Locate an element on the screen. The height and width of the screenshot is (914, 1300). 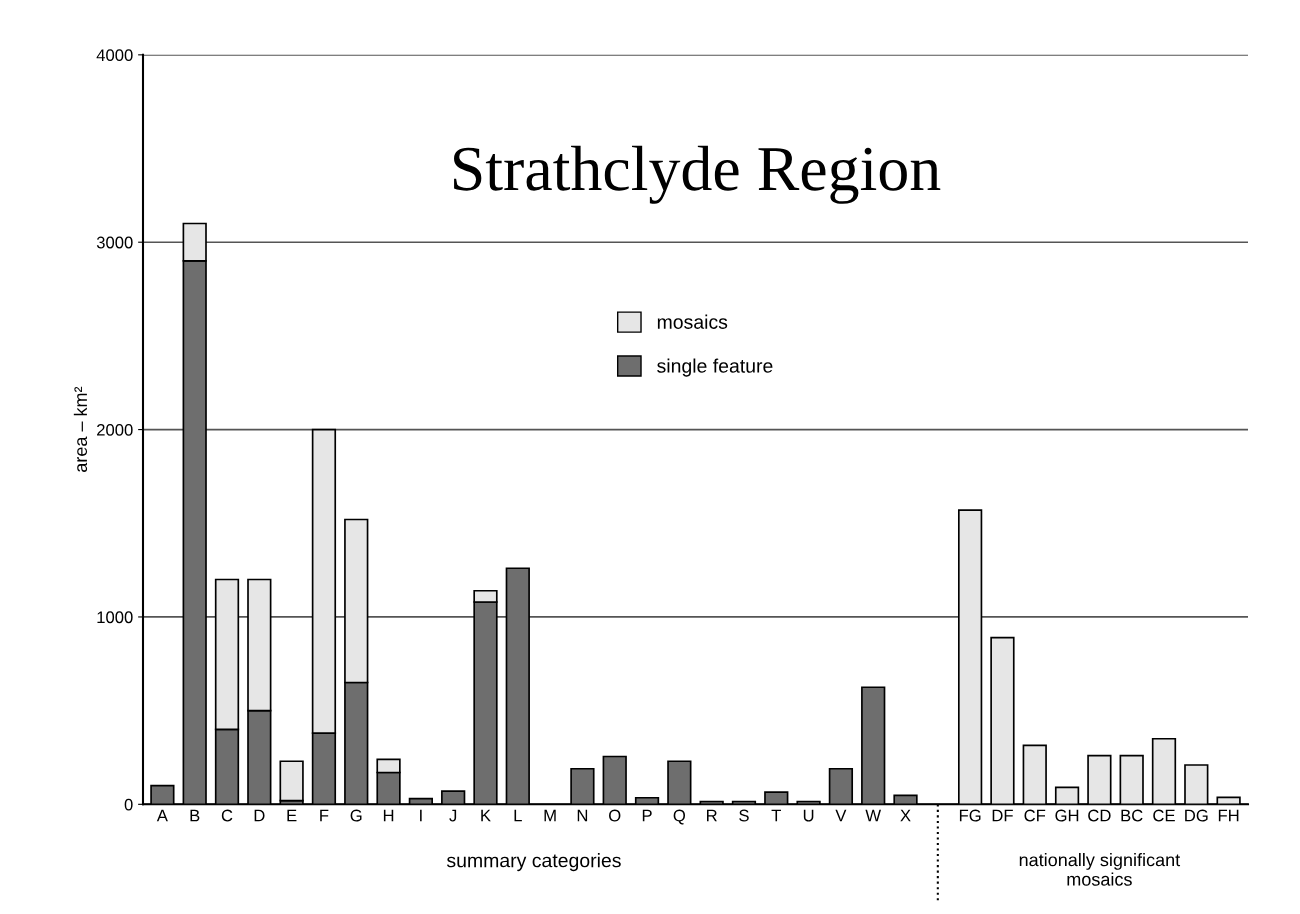
text: nationally significant mosaics is located at coordinates (1100, 869).